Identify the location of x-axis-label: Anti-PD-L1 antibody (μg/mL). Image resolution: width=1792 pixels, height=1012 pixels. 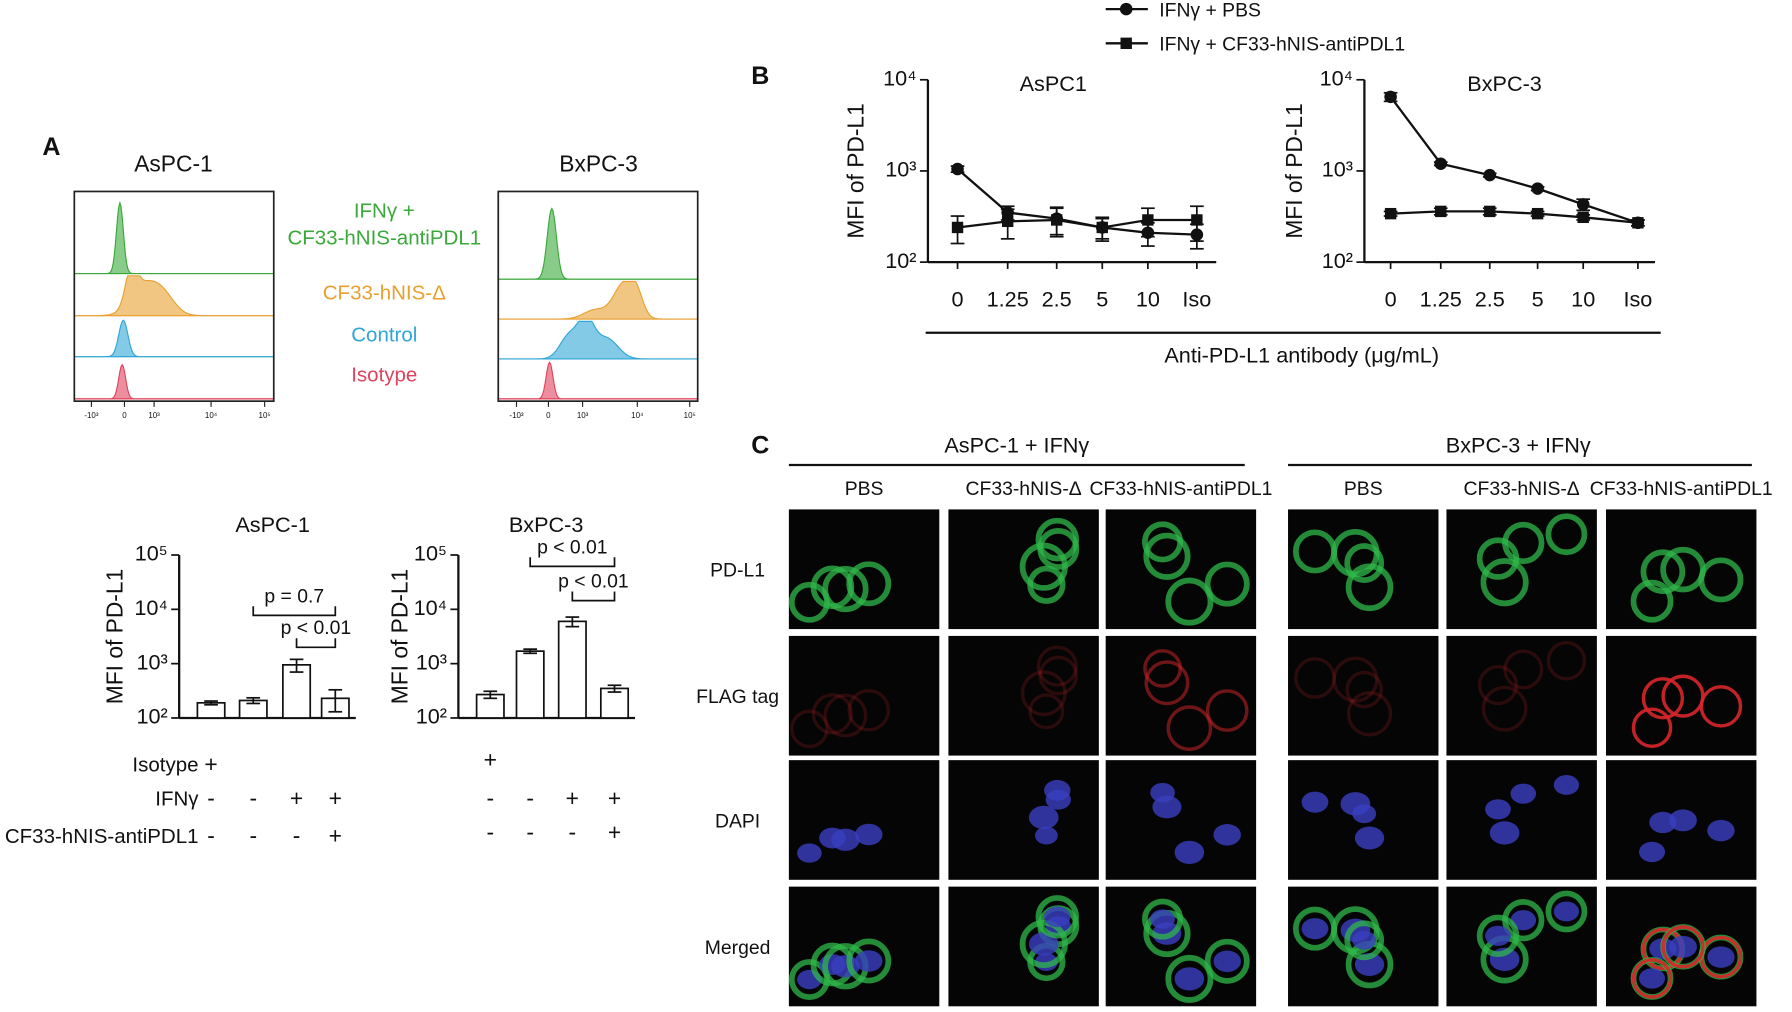
(1301, 354).